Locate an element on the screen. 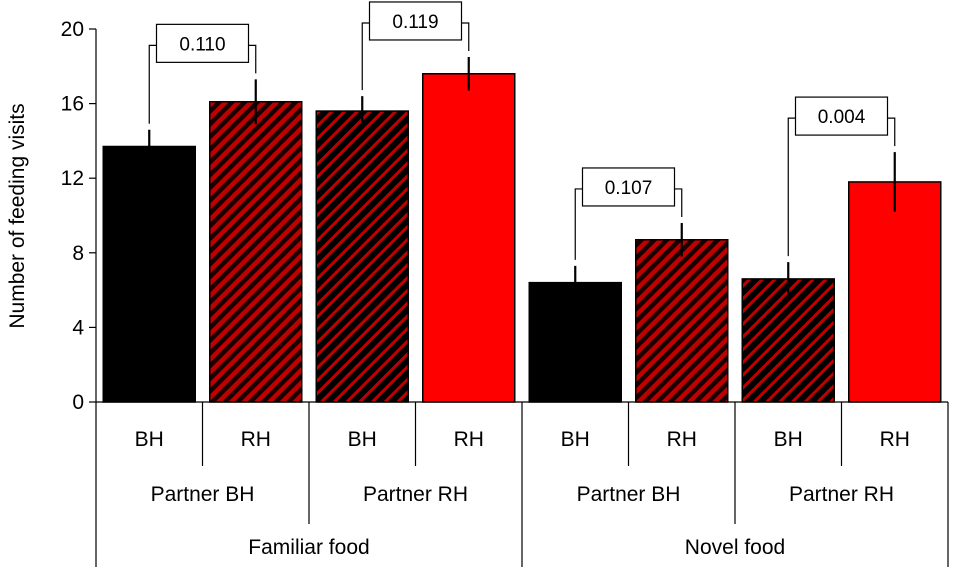 This screenshot has width=956, height=567. category-label-6: BH is located at coordinates (788, 439).